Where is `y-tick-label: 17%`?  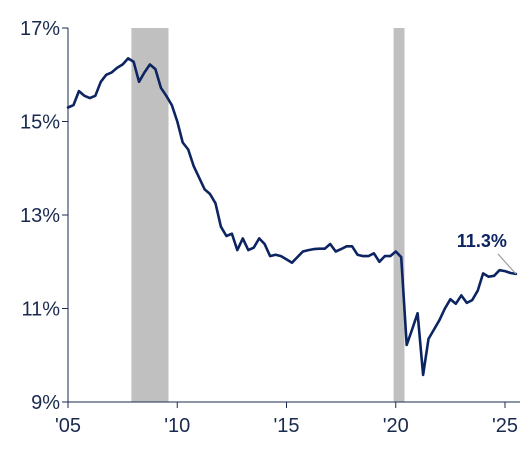
y-tick-label: 17% is located at coordinates (40, 29).